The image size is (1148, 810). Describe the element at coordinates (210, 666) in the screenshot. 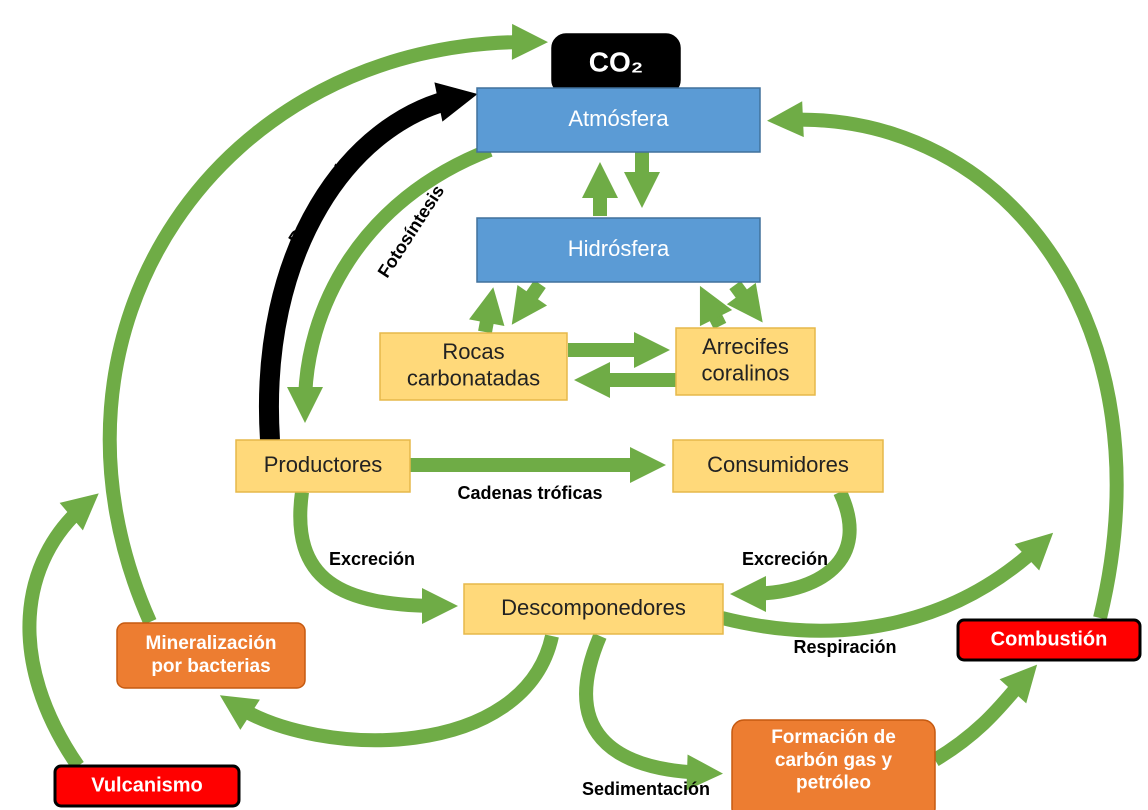

I see `node-label: por bacterias` at that location.